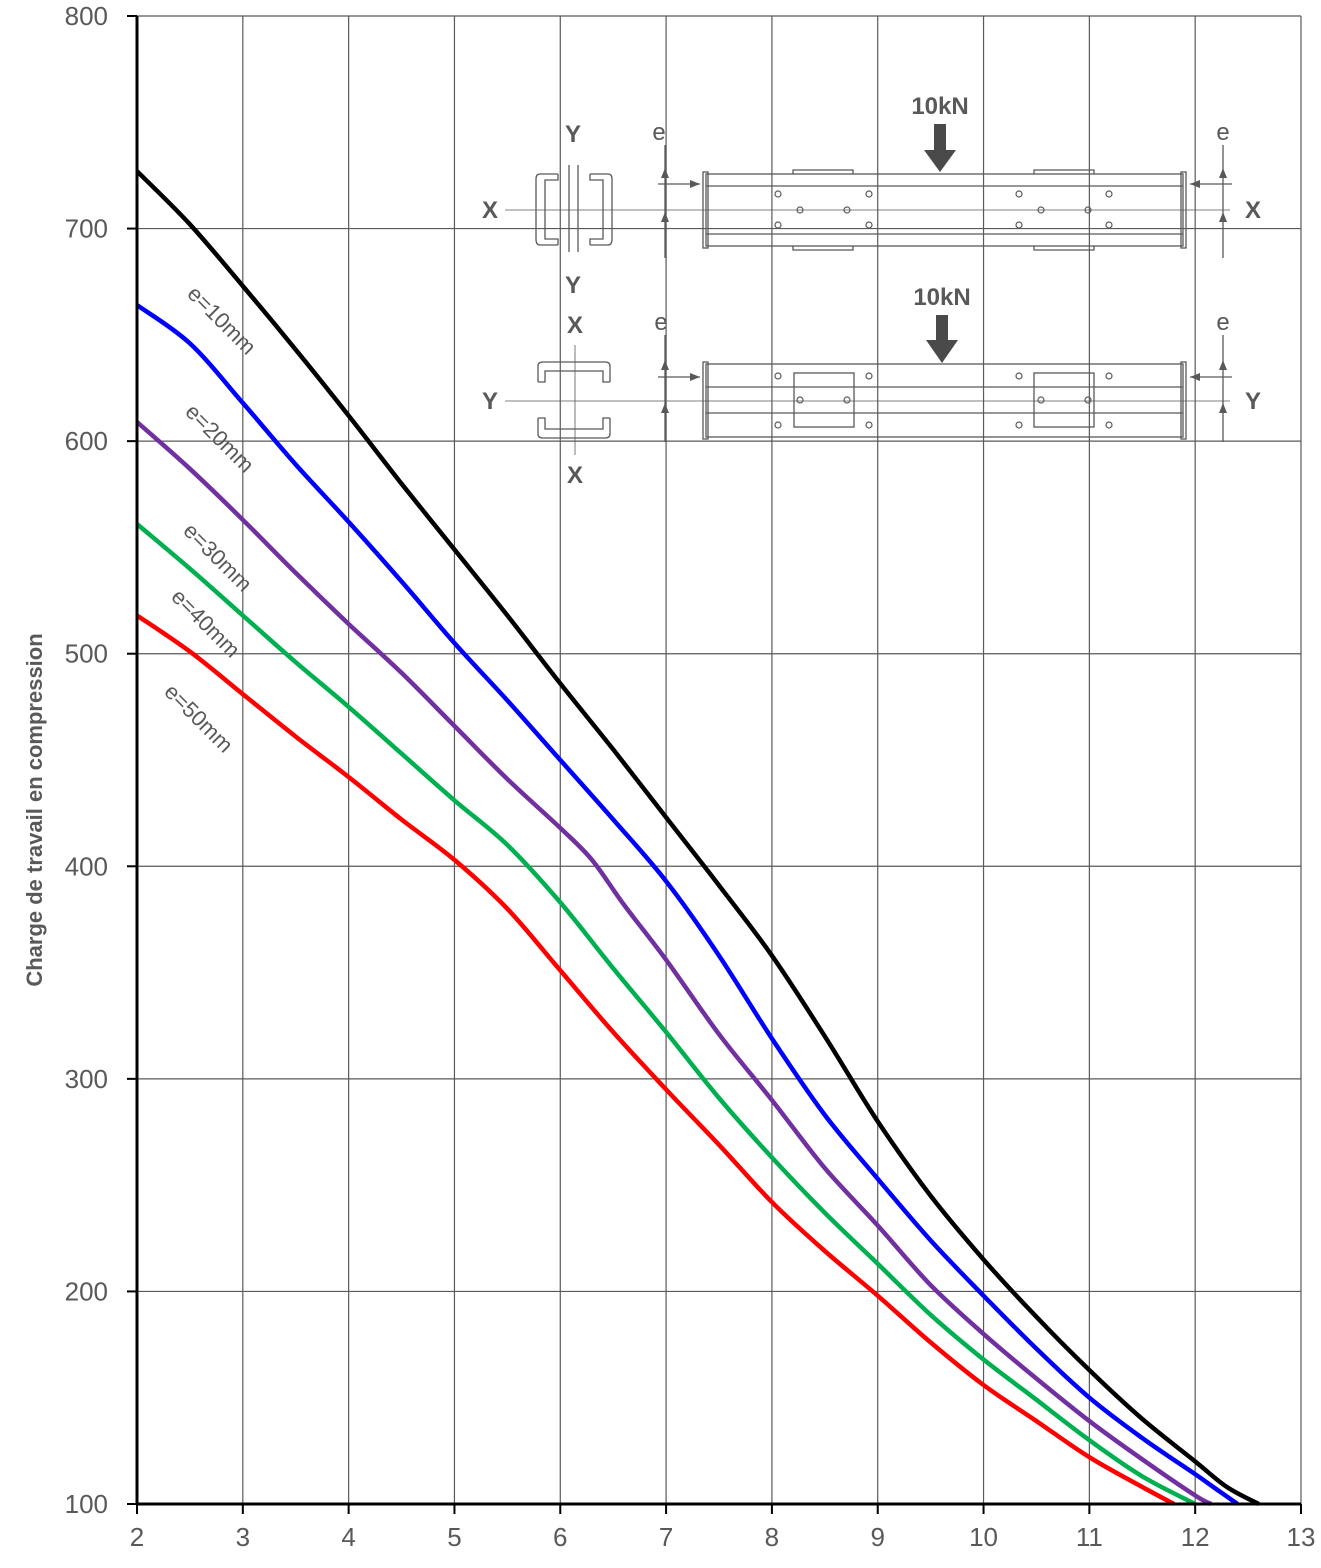 The width and height of the screenshot is (1321, 1568). I want to click on series-label-e50: e=50mm, so click(198, 718).